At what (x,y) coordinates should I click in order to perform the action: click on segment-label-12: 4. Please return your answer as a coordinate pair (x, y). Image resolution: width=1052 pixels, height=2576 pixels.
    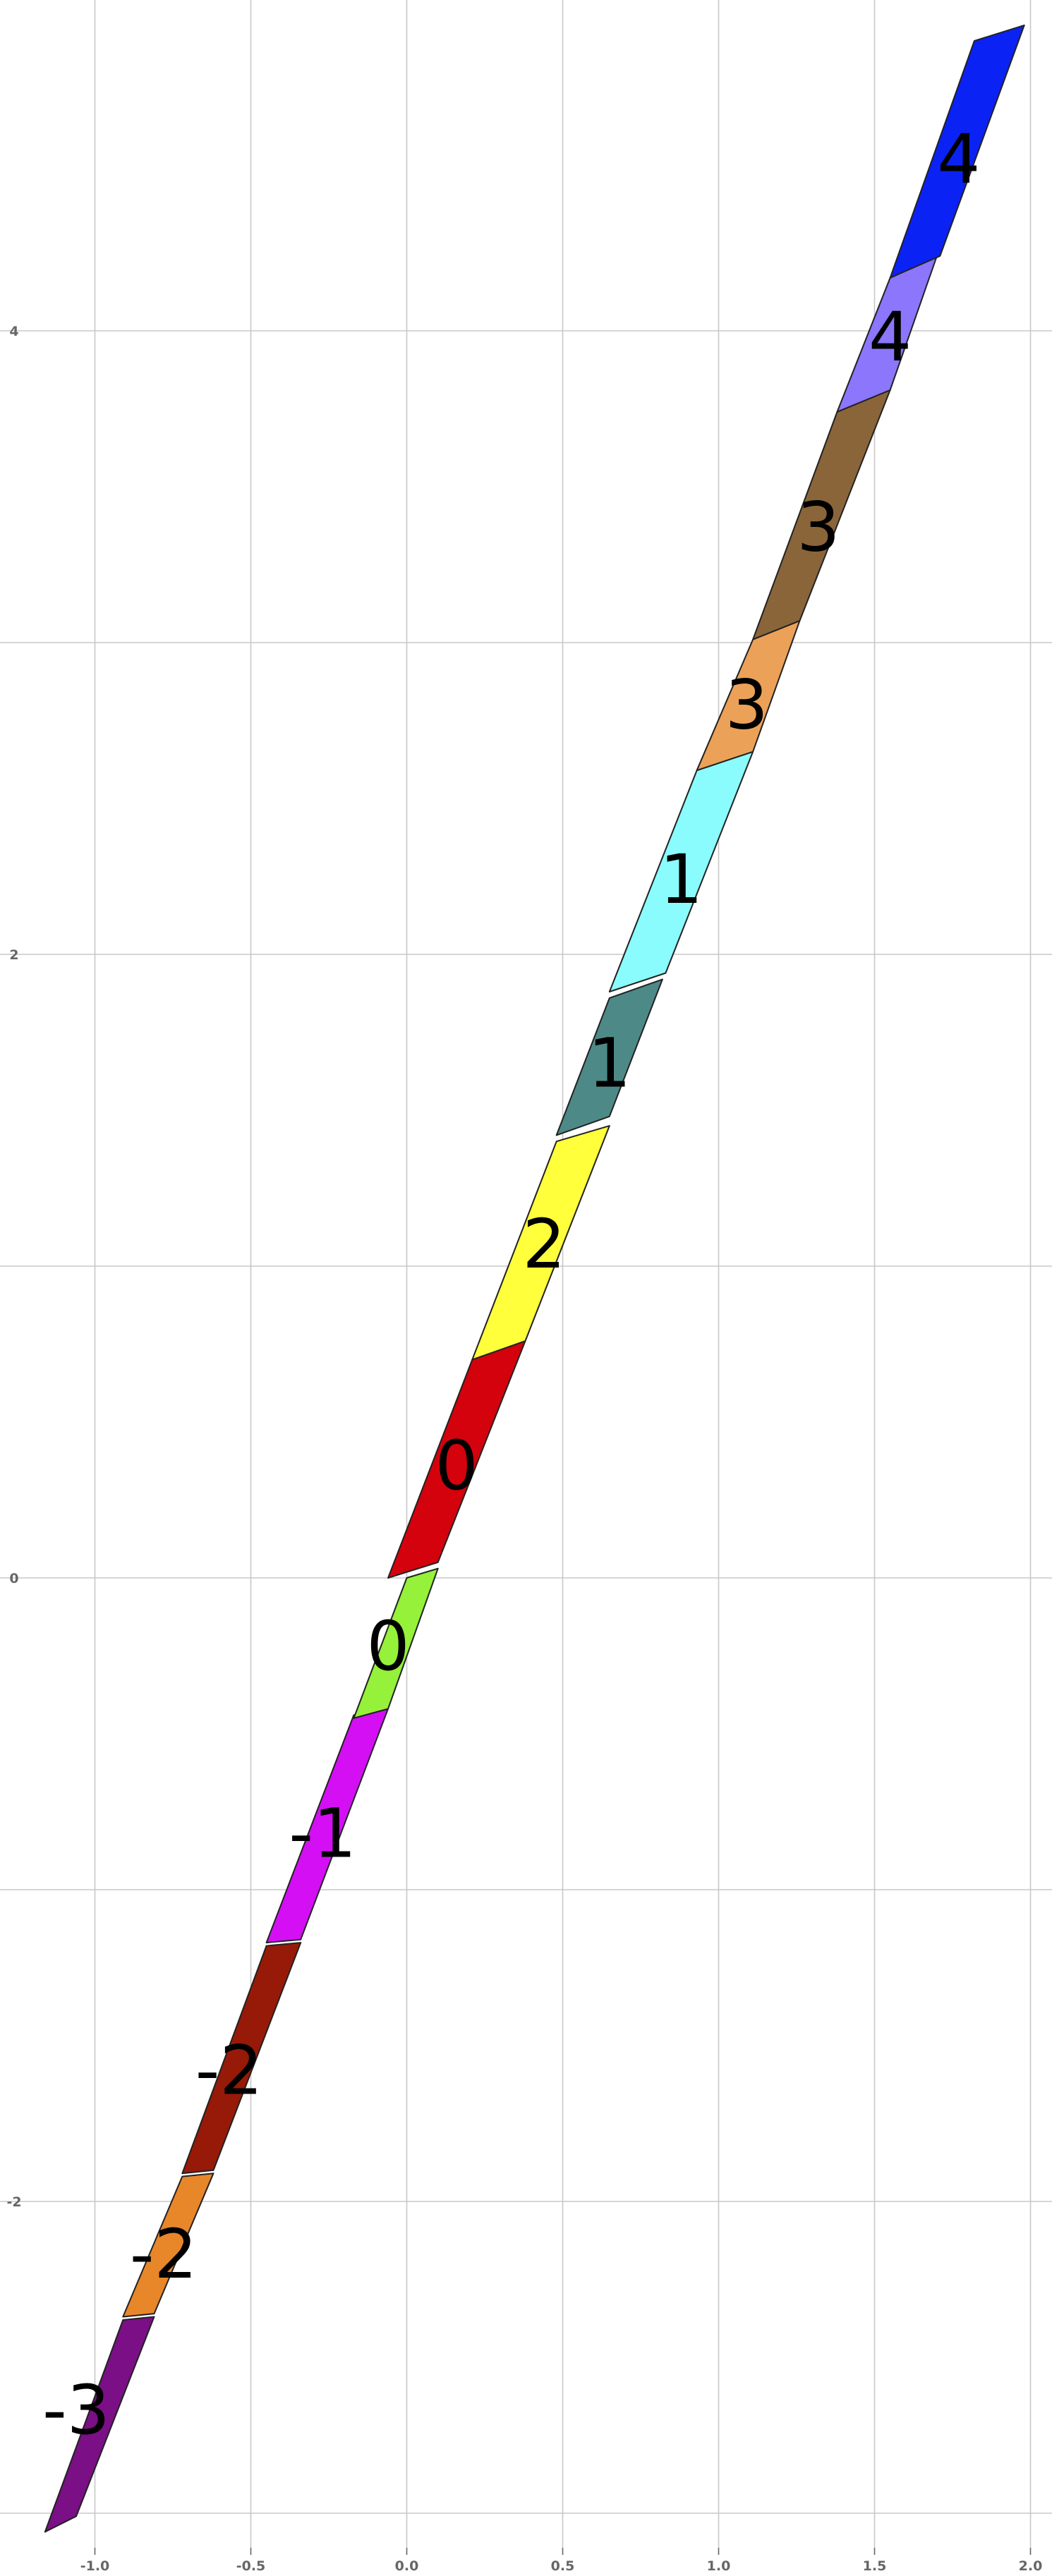
    Looking at the image, I should click on (959, 159).